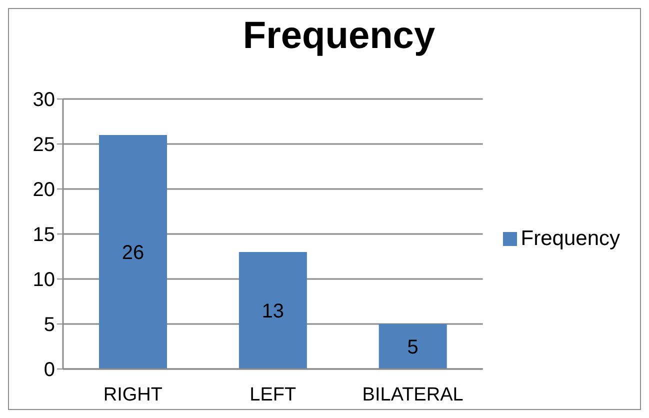 This screenshot has height=418, width=649. I want to click on data-label: 5, so click(412, 347).